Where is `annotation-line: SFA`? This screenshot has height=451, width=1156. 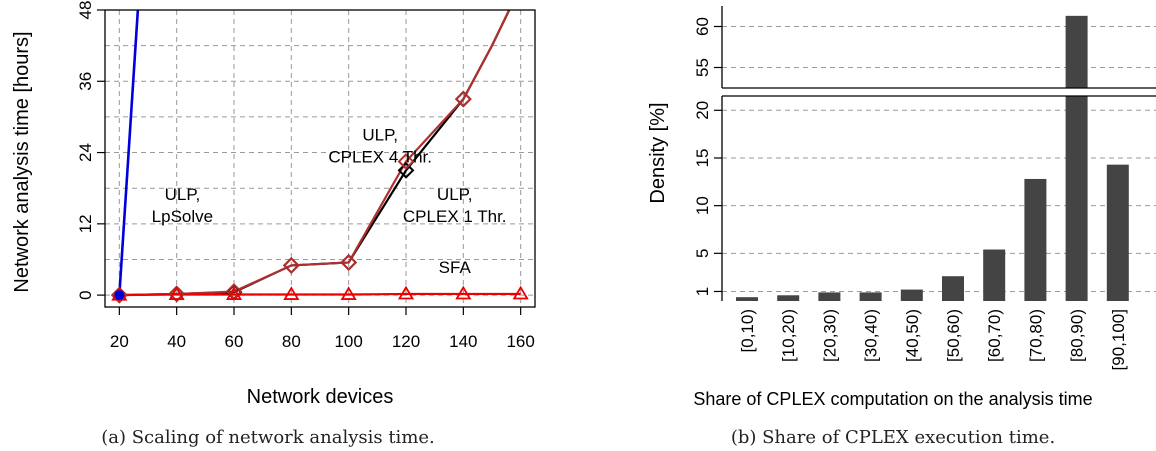
annotation-line: SFA is located at coordinates (455, 267).